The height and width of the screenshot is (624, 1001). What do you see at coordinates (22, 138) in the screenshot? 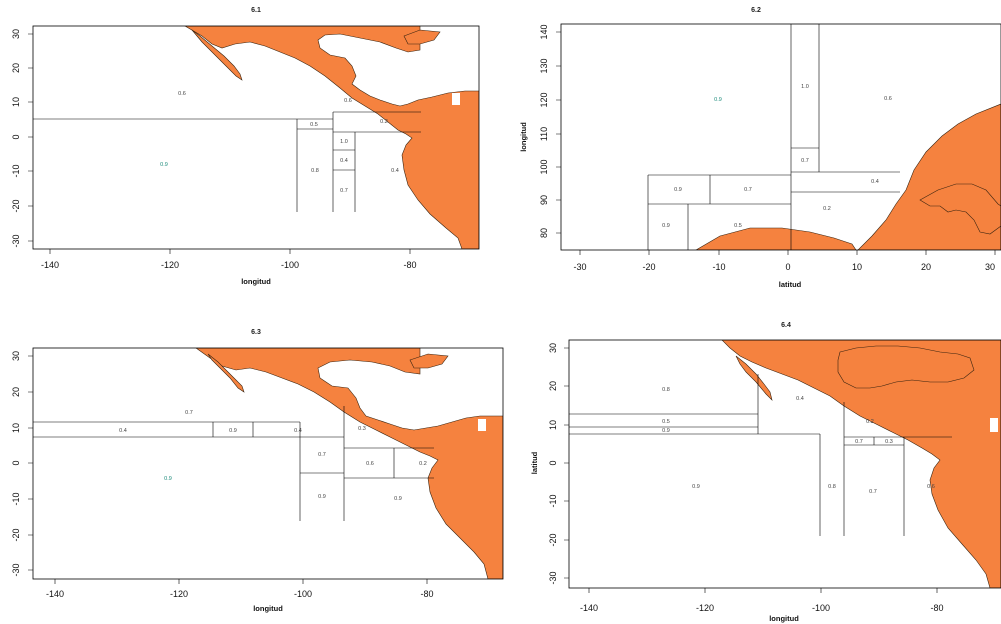
I see `y-axis: 30 20 10 0 -10 -20 -30` at bounding box center [22, 138].